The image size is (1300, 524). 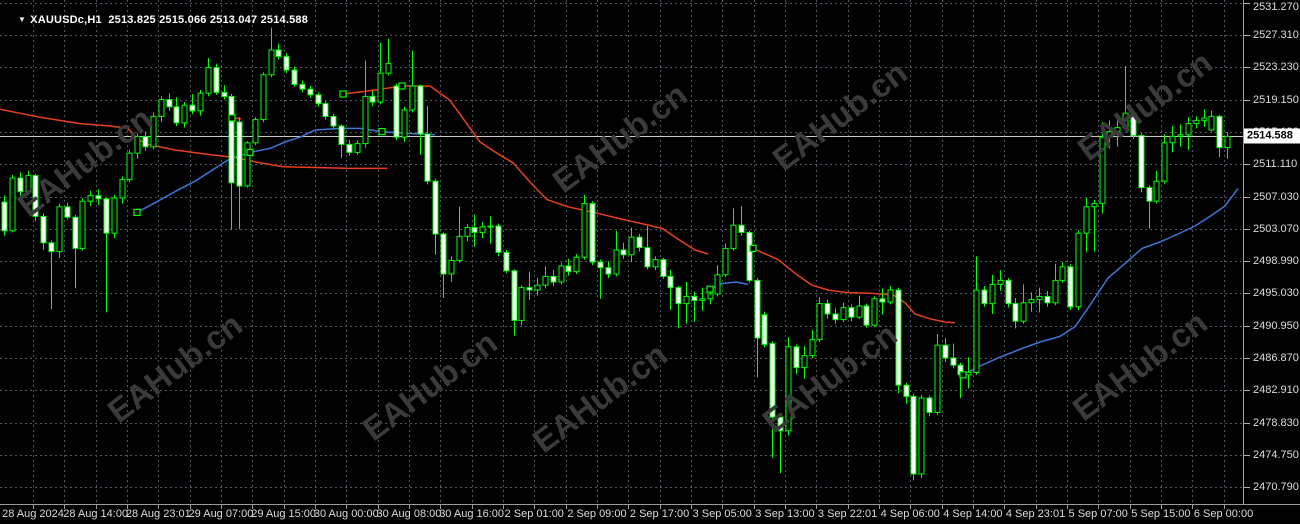 What do you see at coordinates (1276, 7) in the screenshot?
I see `price-axis-label: 2531.270` at bounding box center [1276, 7].